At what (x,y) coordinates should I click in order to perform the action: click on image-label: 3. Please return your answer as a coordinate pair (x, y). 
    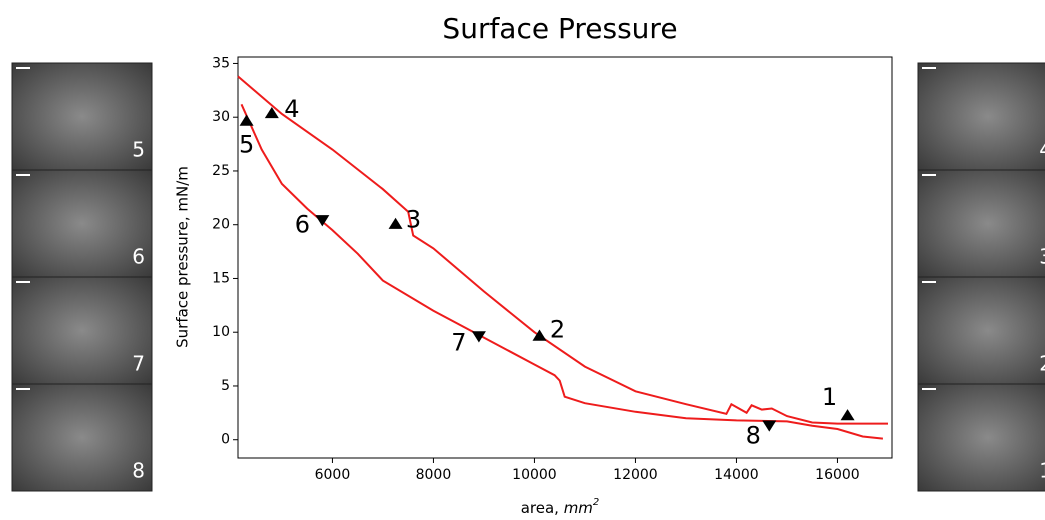
    Looking at the image, I should click on (1042, 257).